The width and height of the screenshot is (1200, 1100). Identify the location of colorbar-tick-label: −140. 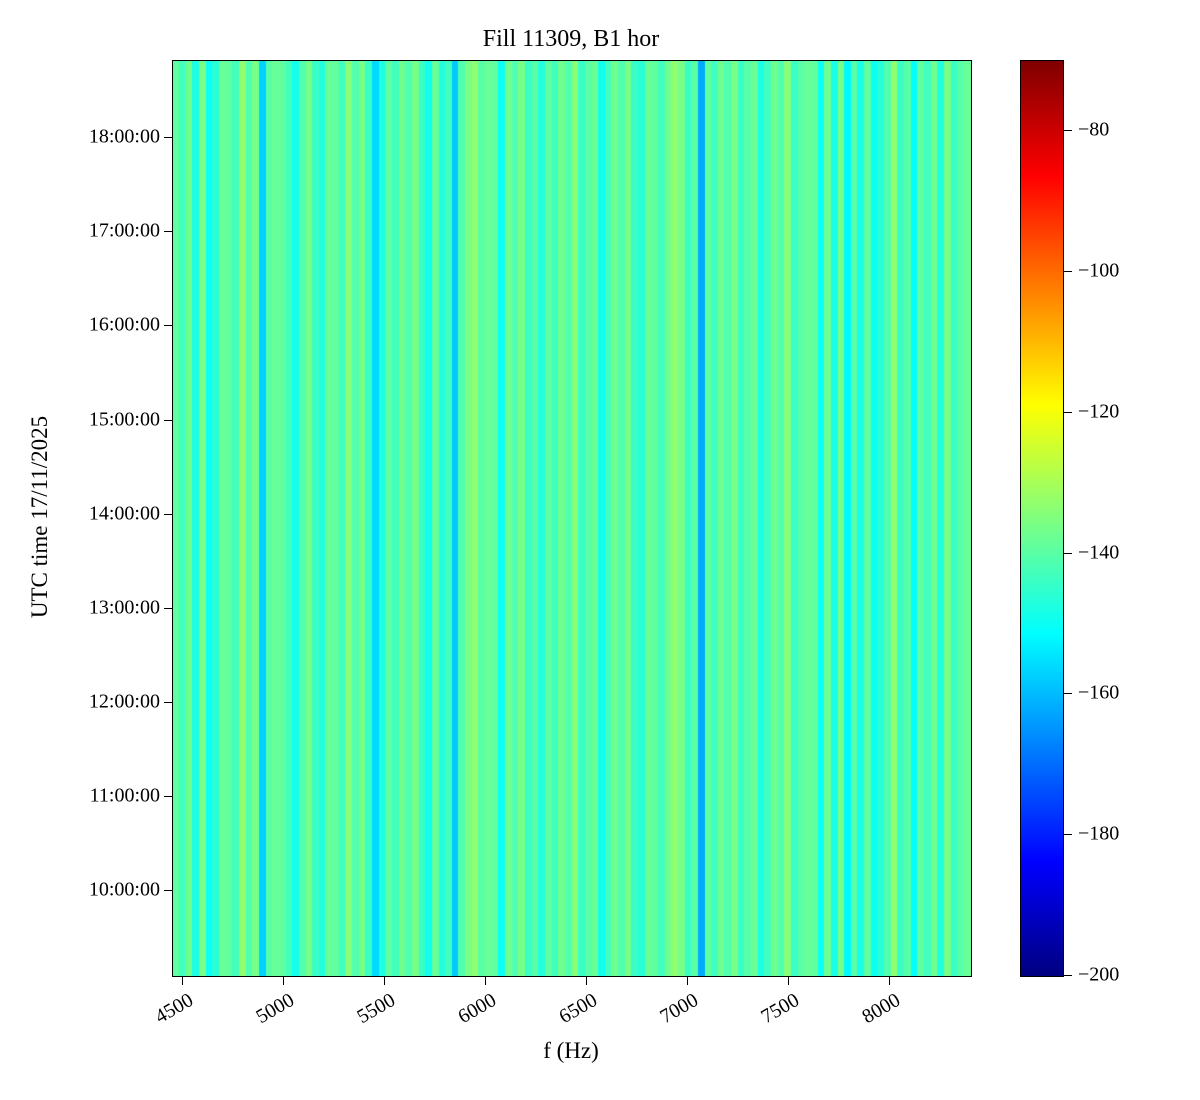
(1099, 552).